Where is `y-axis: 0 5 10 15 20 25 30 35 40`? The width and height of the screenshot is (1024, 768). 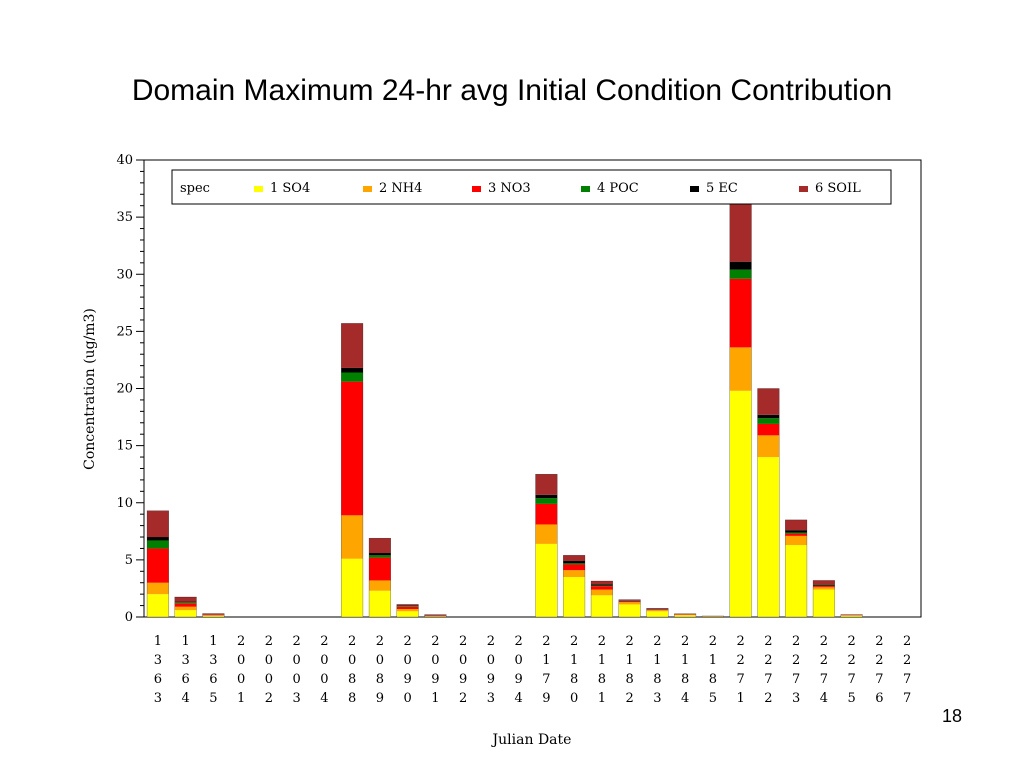 y-axis: 0 5 10 15 20 25 30 35 40 is located at coordinates (130, 389).